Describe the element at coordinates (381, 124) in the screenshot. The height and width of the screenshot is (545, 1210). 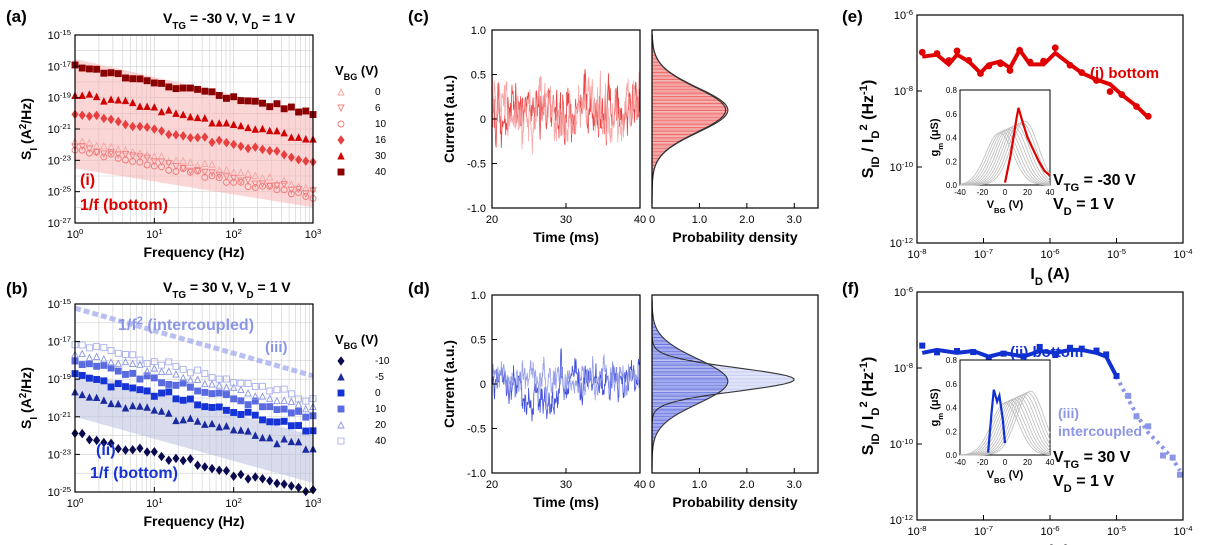
I see `legend-label: 10` at that location.